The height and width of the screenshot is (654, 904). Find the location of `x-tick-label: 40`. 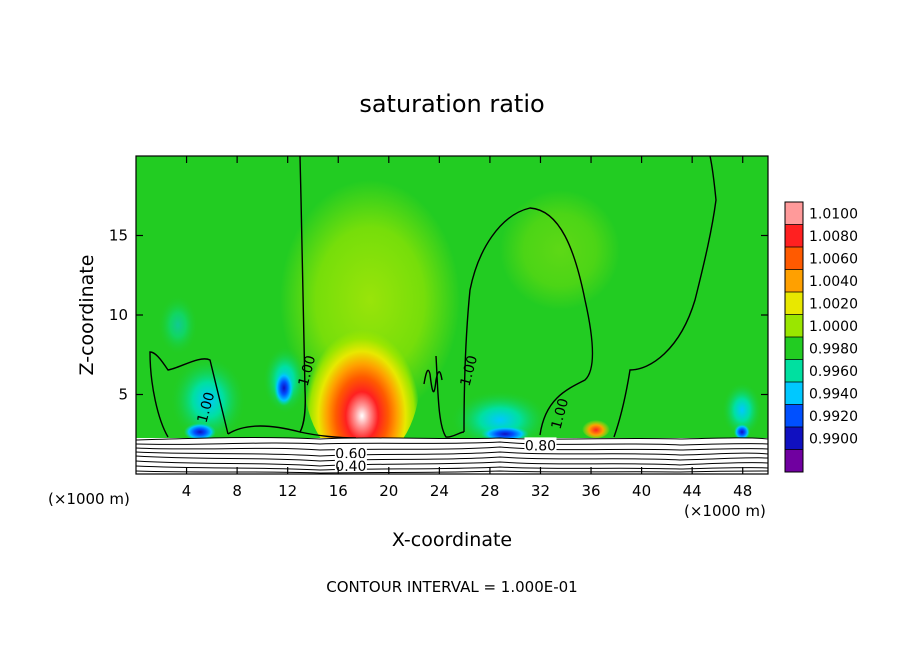

x-tick-label: 40 is located at coordinates (641, 491).